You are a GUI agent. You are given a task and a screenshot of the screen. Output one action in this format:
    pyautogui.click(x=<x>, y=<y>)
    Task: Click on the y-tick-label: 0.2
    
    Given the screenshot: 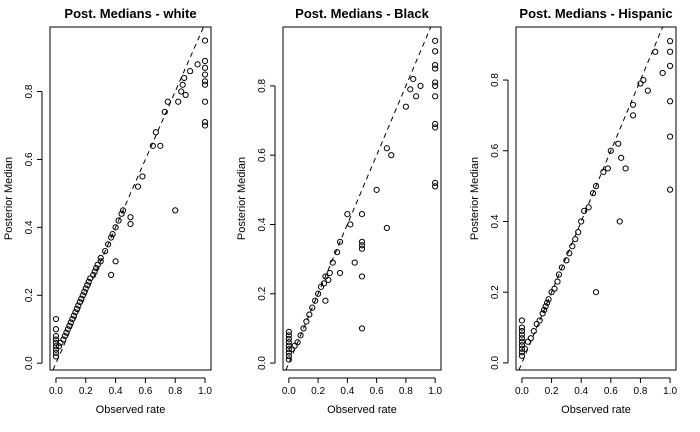 What is the action you would take?
    pyautogui.click(x=262, y=293)
    